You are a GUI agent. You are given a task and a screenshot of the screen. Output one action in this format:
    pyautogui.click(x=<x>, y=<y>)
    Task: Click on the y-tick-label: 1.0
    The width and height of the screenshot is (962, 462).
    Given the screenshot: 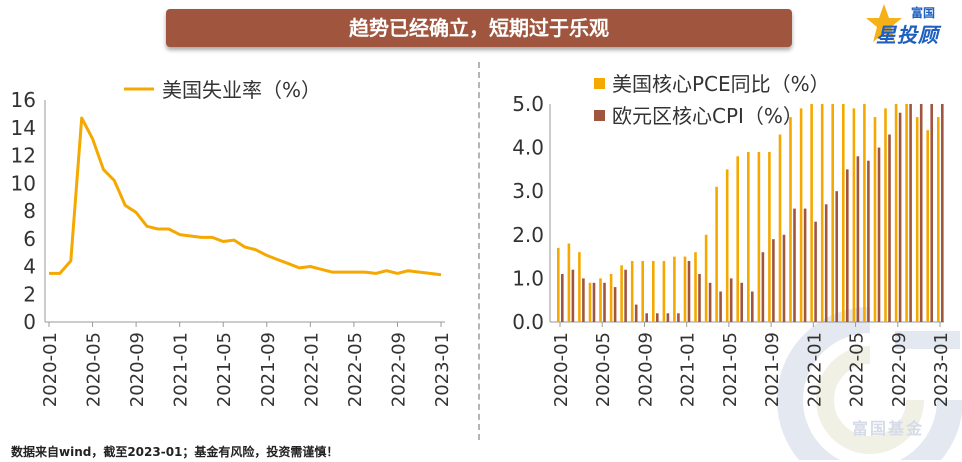 What is the action you would take?
    pyautogui.click(x=528, y=278)
    